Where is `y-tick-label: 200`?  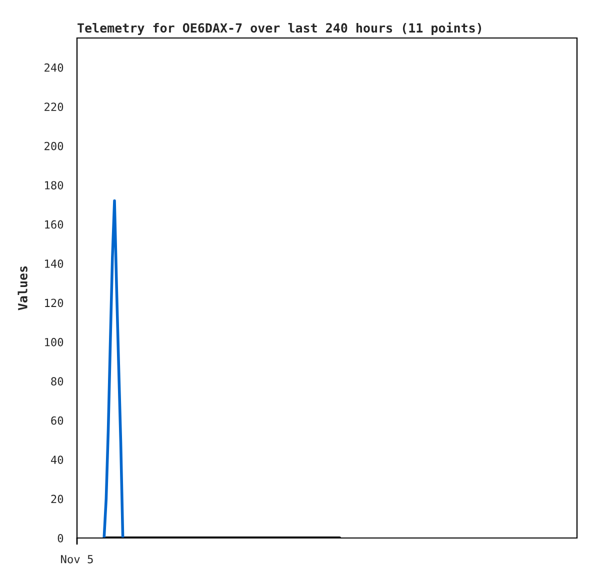
y-tick-label: 200 is located at coordinates (54, 146).